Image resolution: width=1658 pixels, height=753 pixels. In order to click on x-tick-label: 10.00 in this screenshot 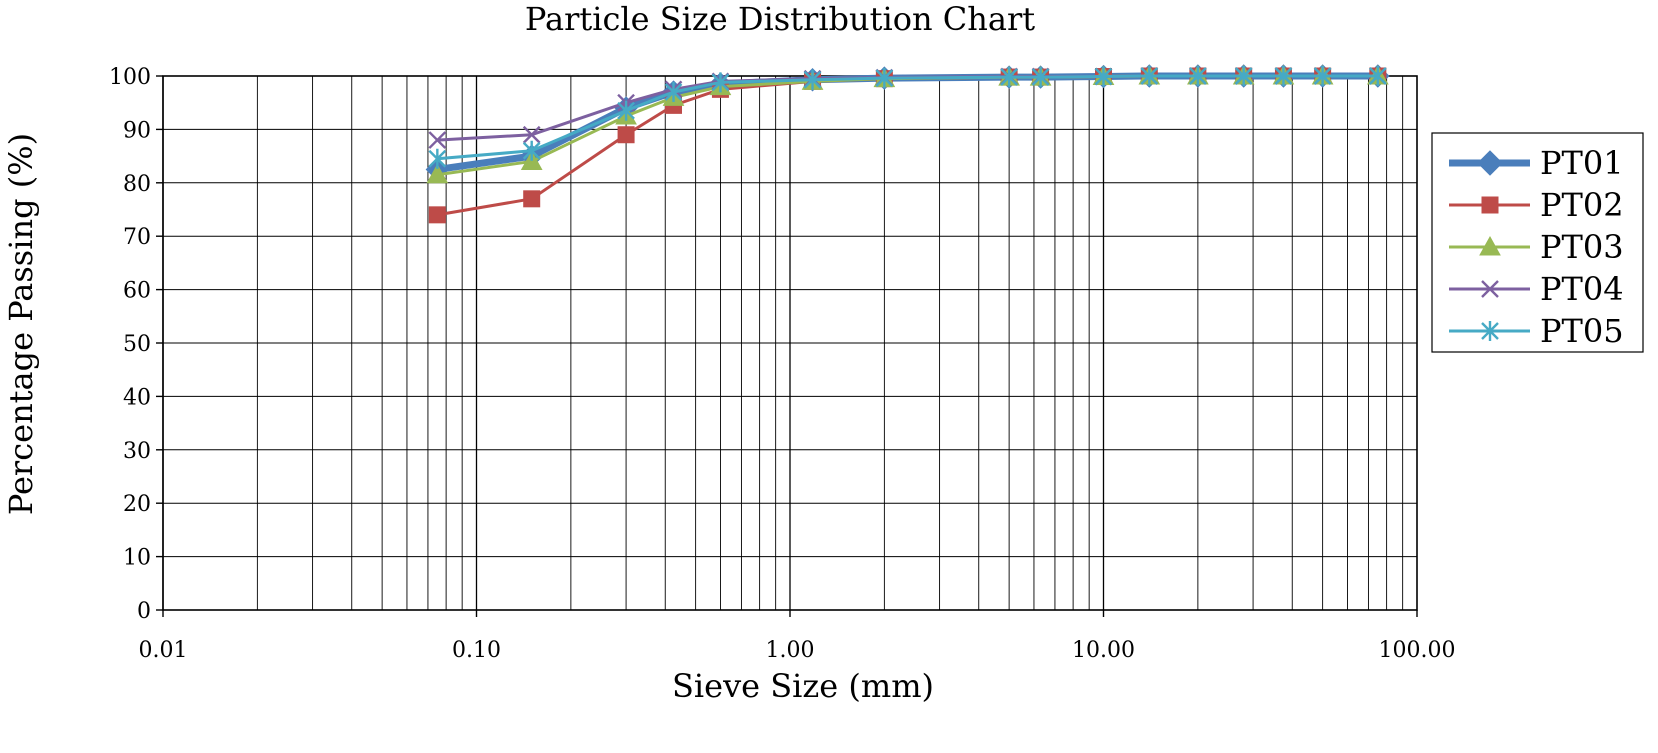, I will do `click(1103, 650)`.